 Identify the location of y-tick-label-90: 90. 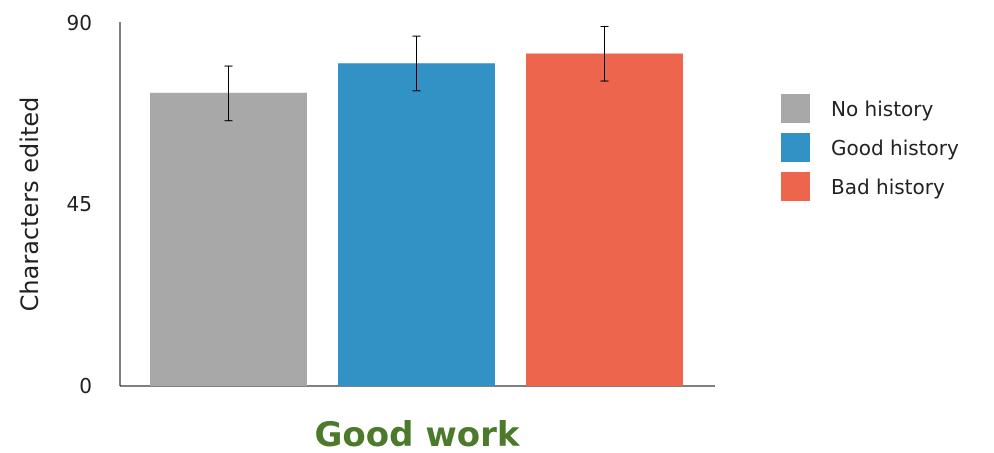
(79, 23).